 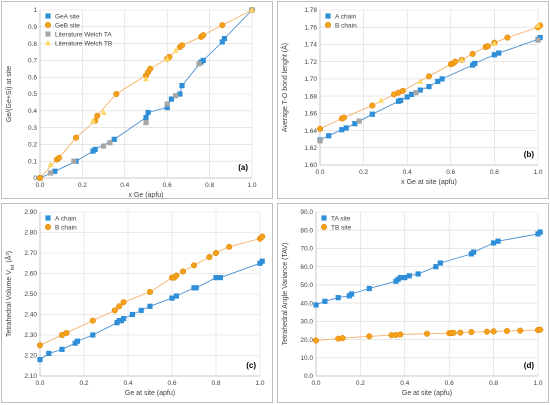 What do you see at coordinates (310, 148) in the screenshot?
I see `y-tick-label: 1.62` at bounding box center [310, 148].